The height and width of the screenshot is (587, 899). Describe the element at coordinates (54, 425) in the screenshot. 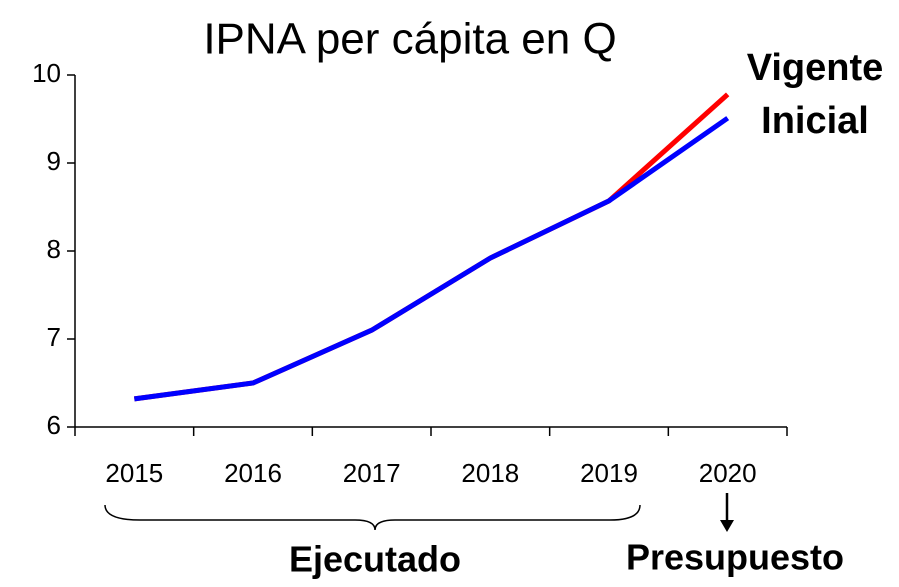

I see `y-tick-label: 6` at that location.